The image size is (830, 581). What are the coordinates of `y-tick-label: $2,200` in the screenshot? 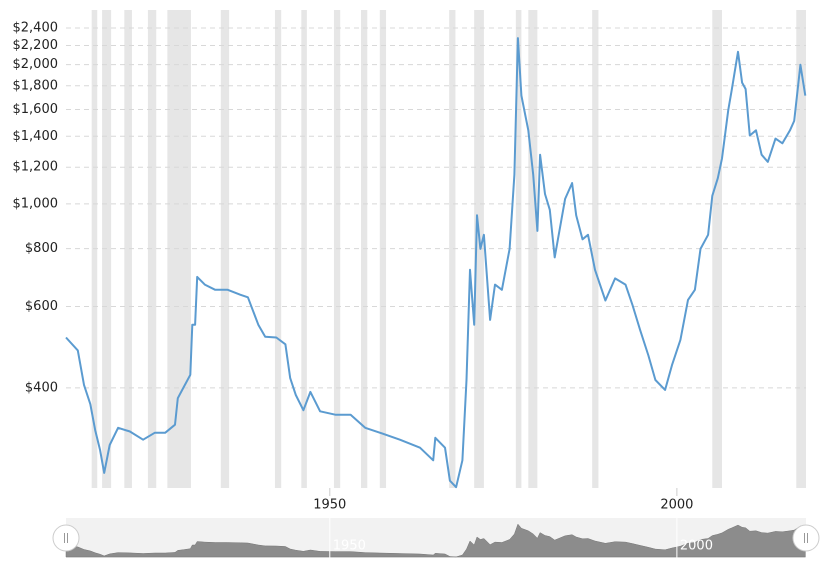 It's located at (36, 45).